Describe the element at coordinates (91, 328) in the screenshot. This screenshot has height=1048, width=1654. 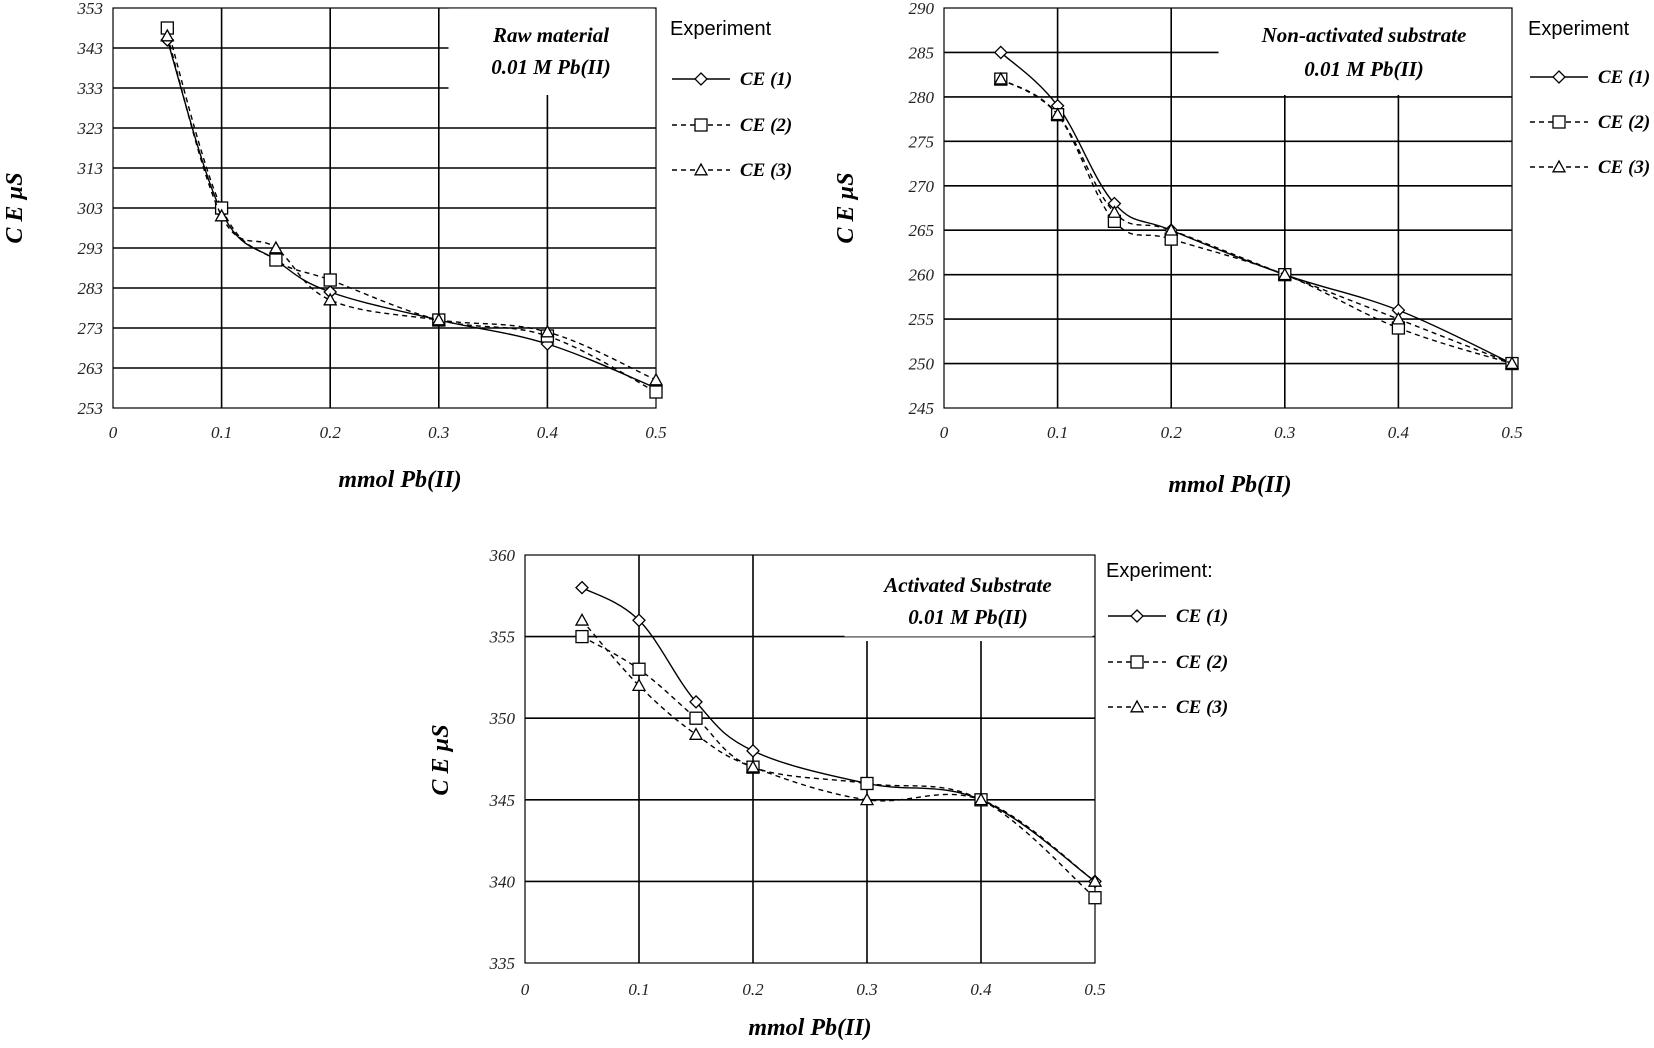
I see `y-tick-label: 273` at that location.